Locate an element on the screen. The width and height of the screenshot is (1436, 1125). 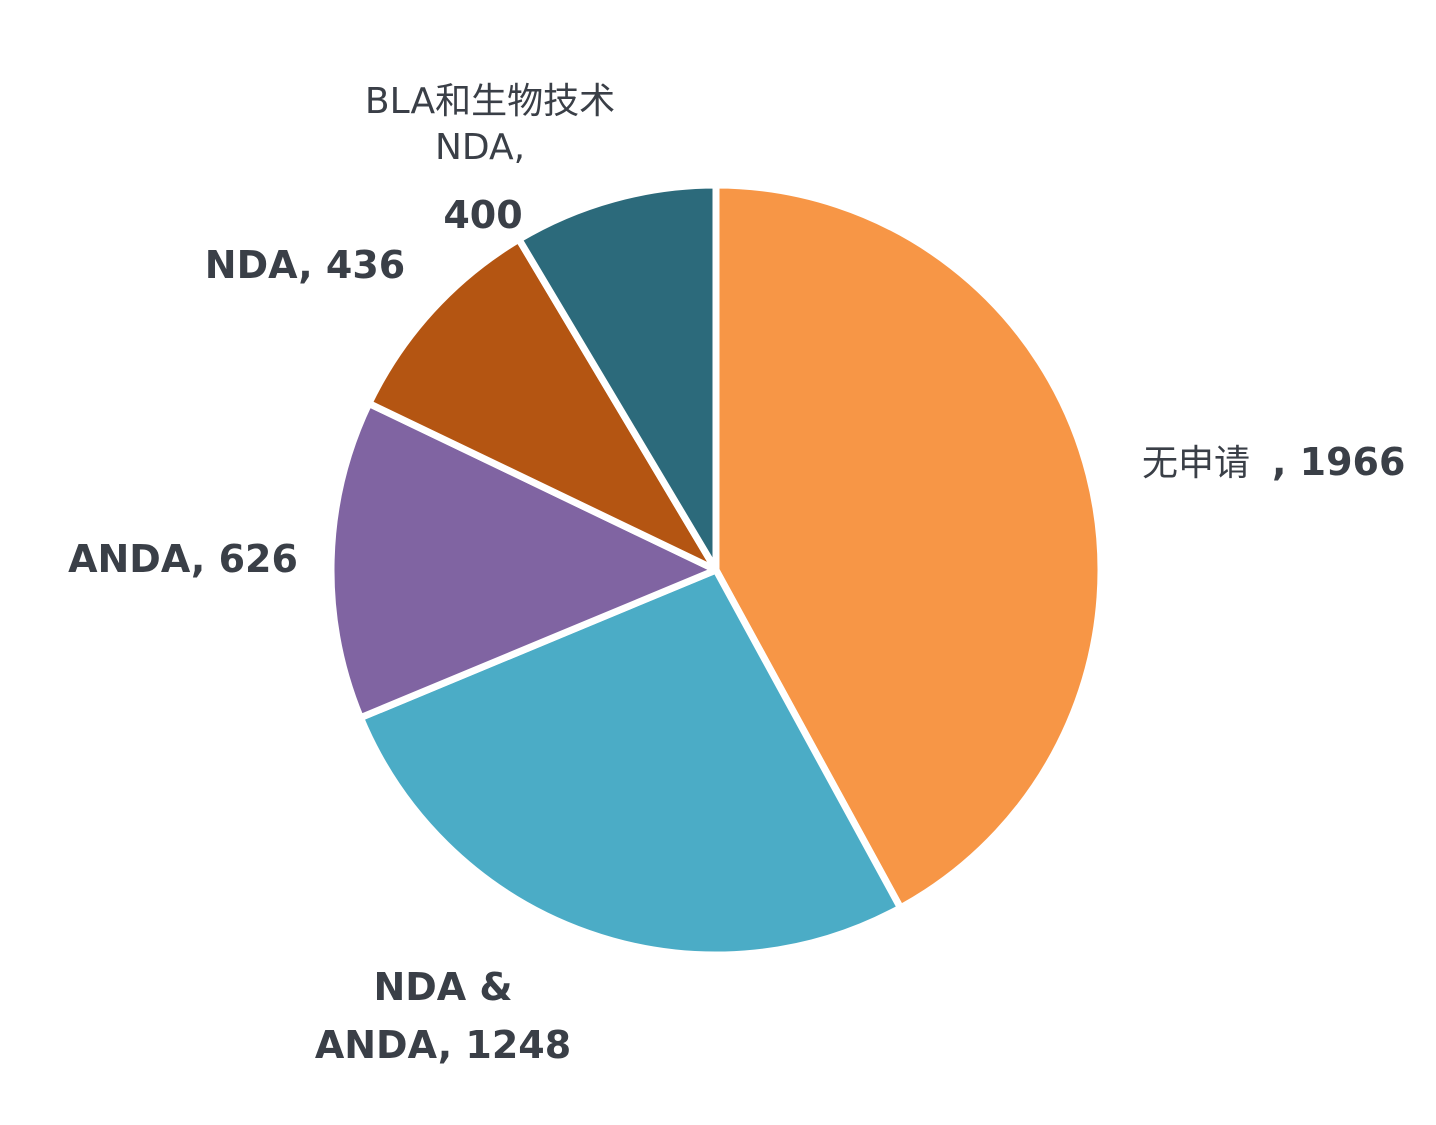
pie-label-bla-biotech-nda-line-3: 400 is located at coordinates (482, 215).